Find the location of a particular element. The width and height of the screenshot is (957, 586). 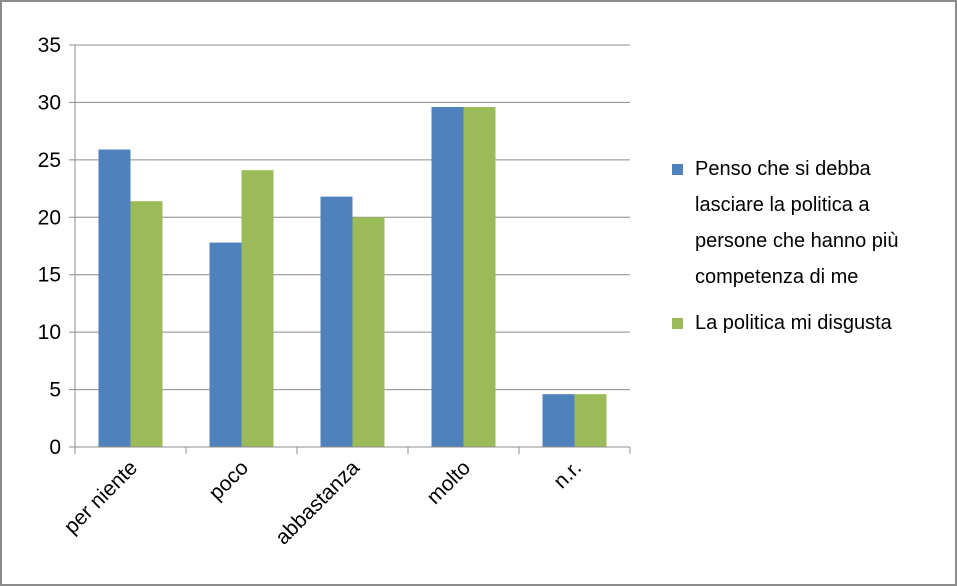

y-tick-labels: 0 5 10 15 20 25 30 35 is located at coordinates (49, 246).